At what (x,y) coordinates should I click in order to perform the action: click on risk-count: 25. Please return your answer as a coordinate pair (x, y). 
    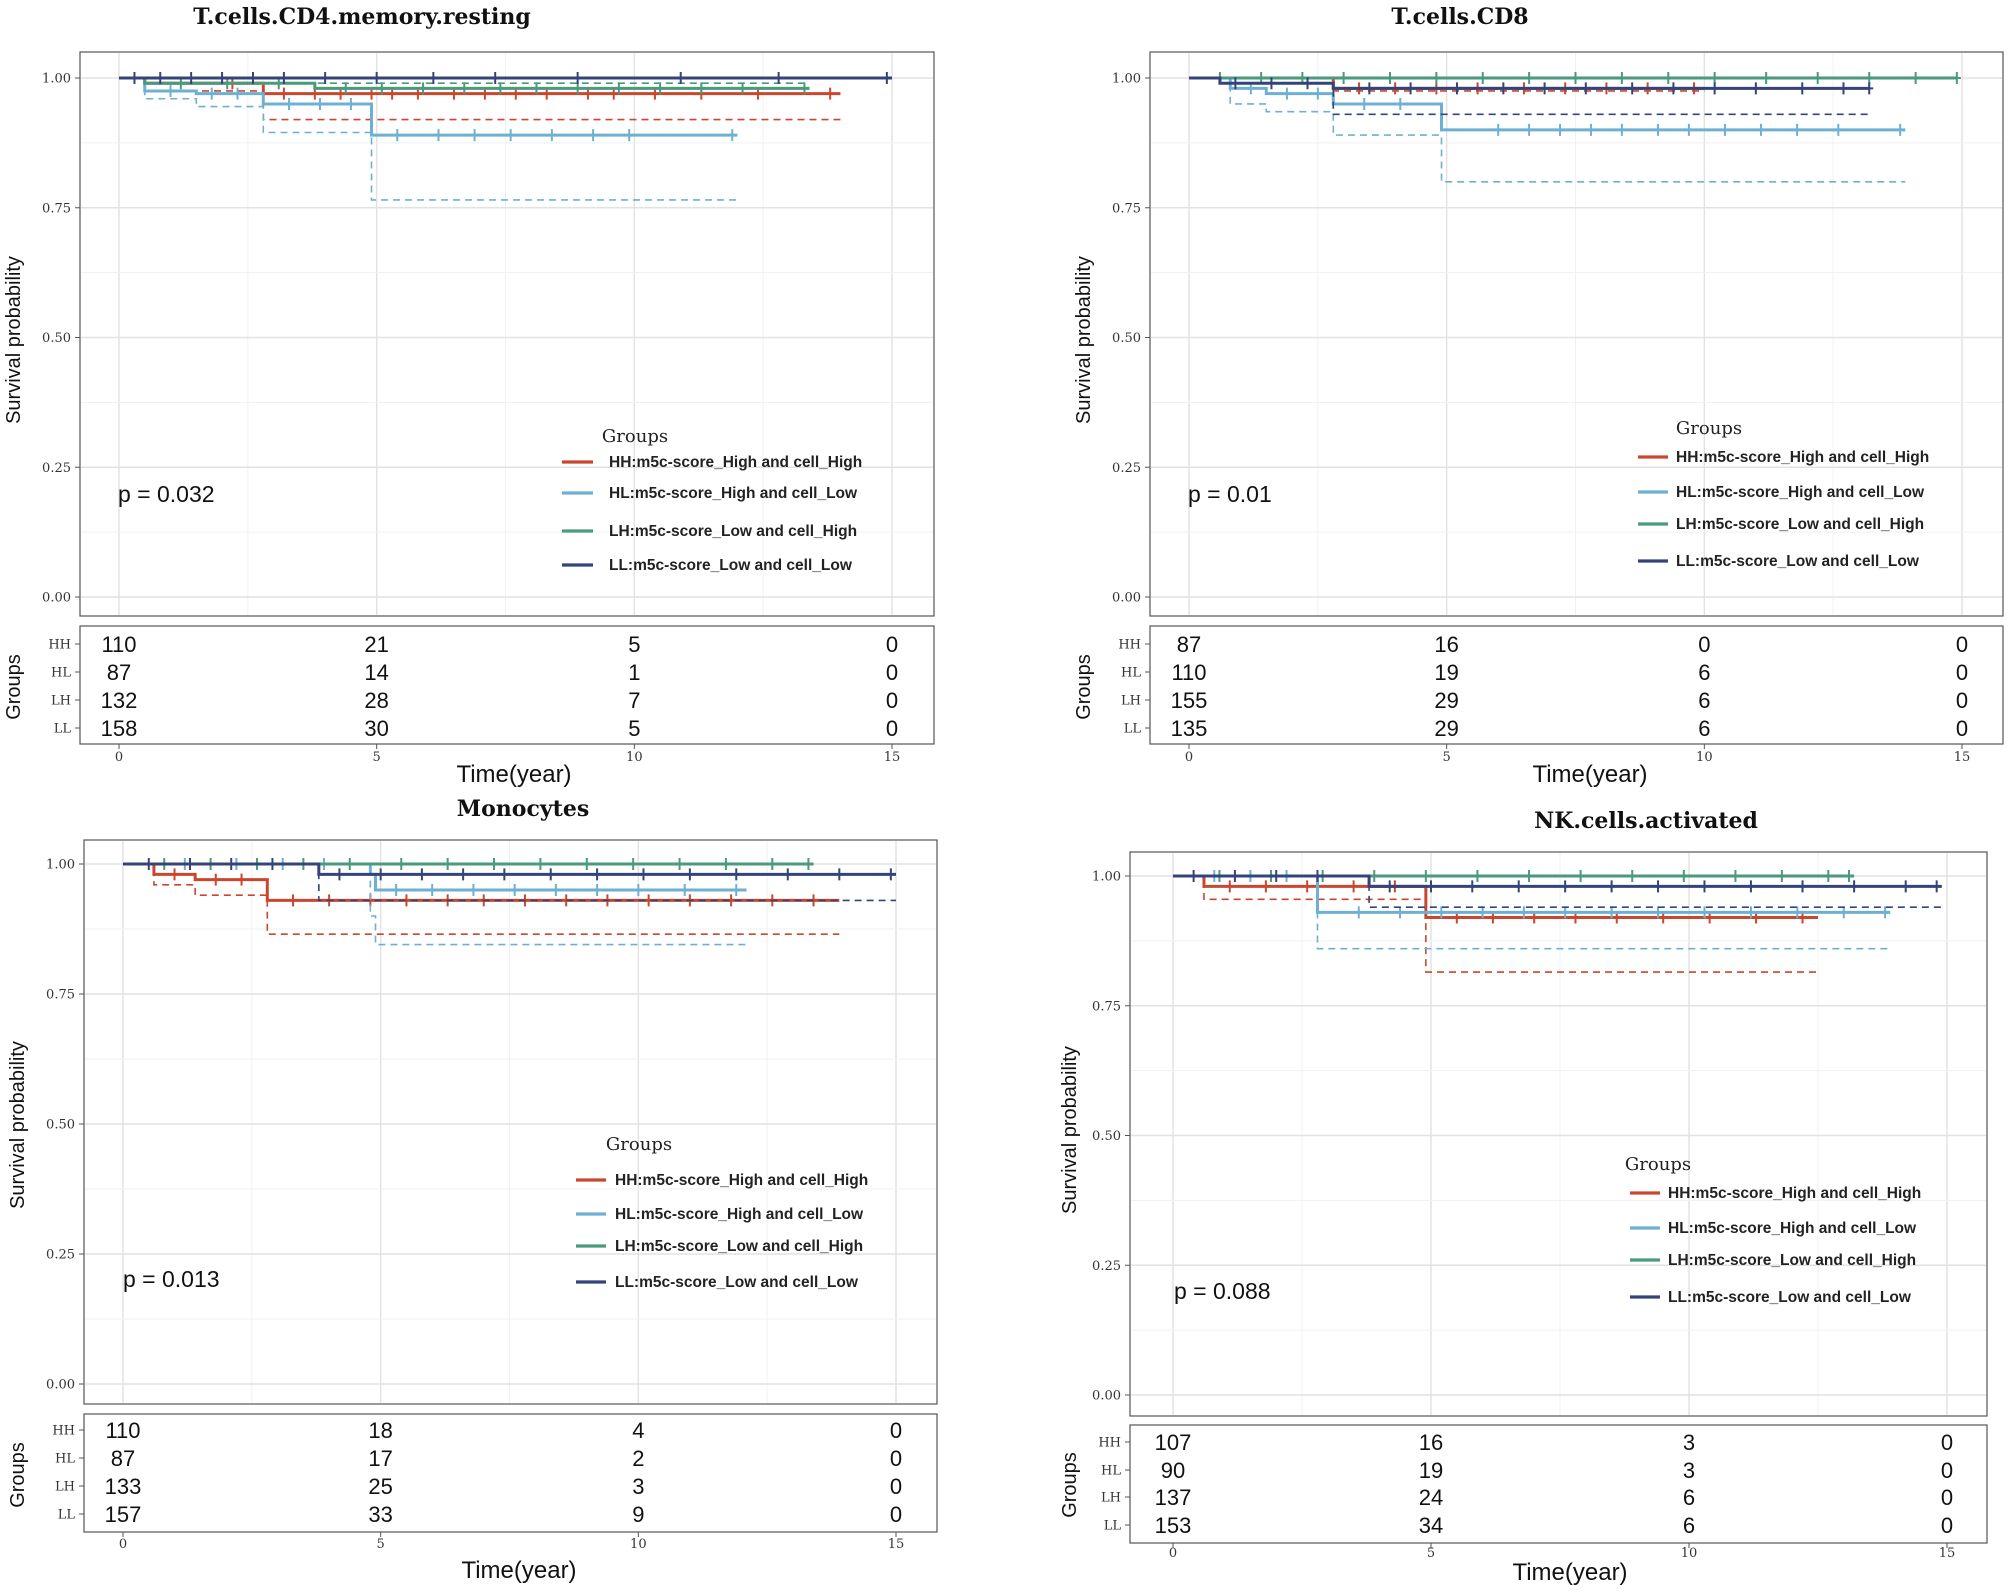
    Looking at the image, I should click on (380, 1486).